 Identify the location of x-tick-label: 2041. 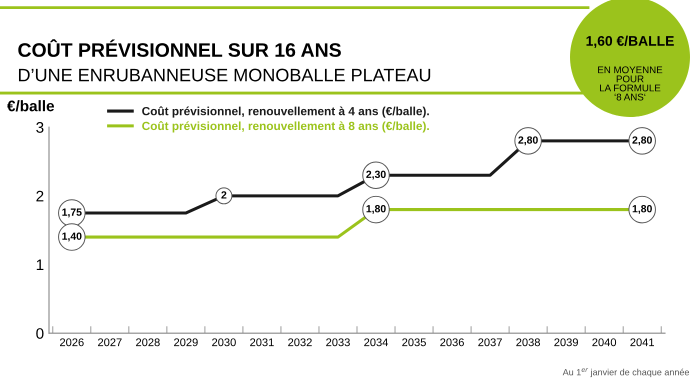
(642, 342).